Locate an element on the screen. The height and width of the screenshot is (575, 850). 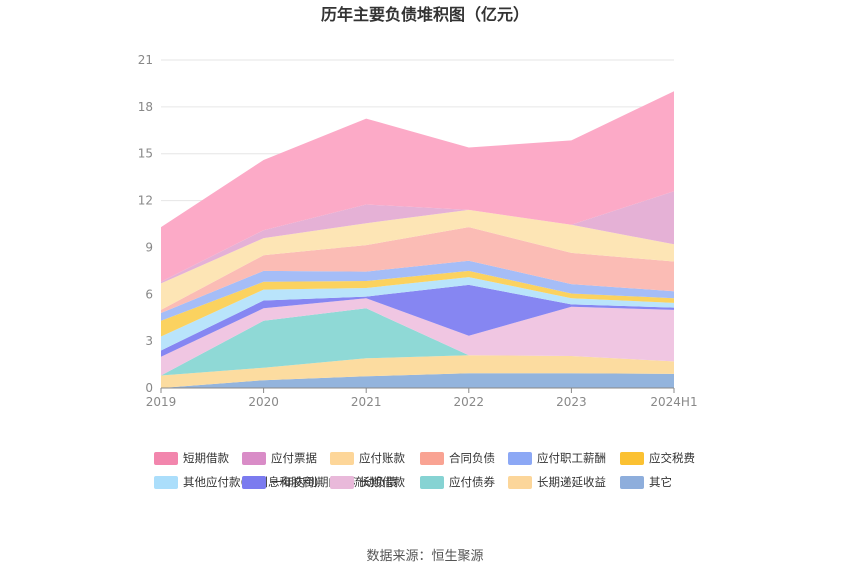
legend-label: 应付账款 is located at coordinates (382, 458).